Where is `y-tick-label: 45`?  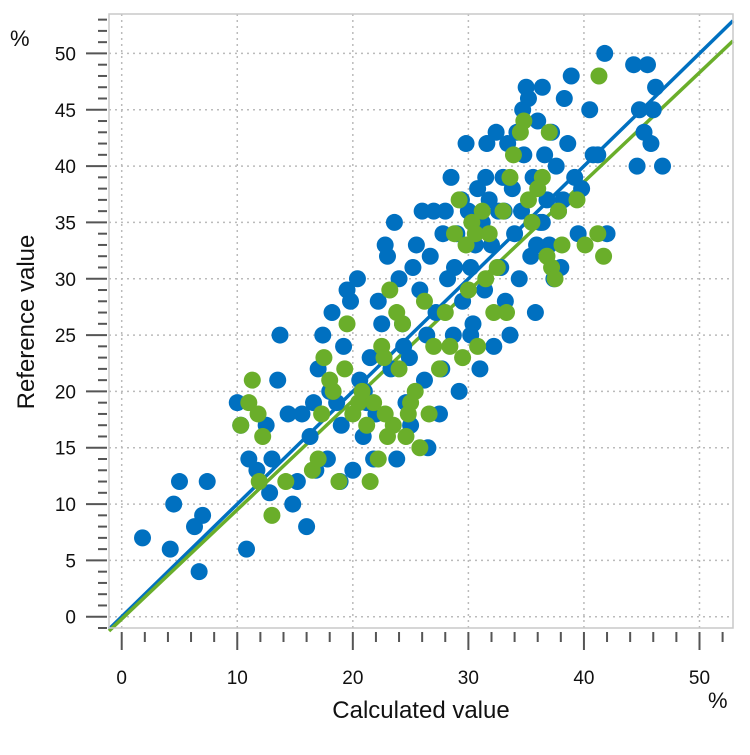
y-tick-label: 45 is located at coordinates (65, 111).